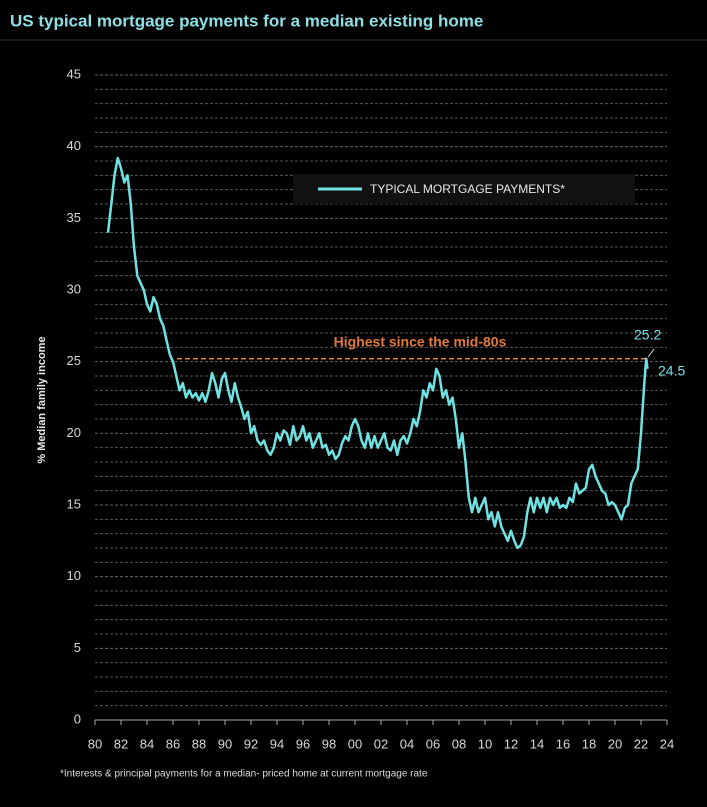 The image size is (707, 807). Describe the element at coordinates (74, 360) in the screenshot. I see `y-tick-label: 25` at that location.